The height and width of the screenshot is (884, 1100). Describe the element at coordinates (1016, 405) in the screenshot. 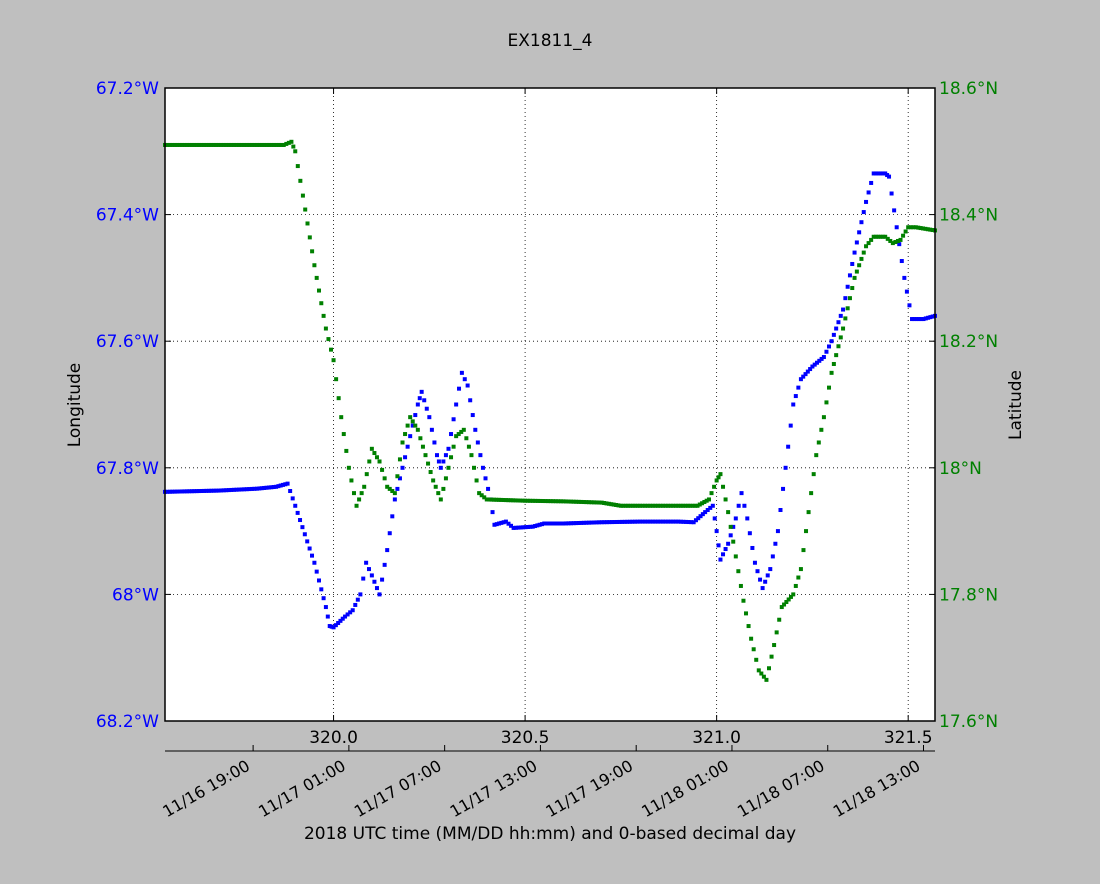

I see `y-axis-label-right: Latitude` at that location.